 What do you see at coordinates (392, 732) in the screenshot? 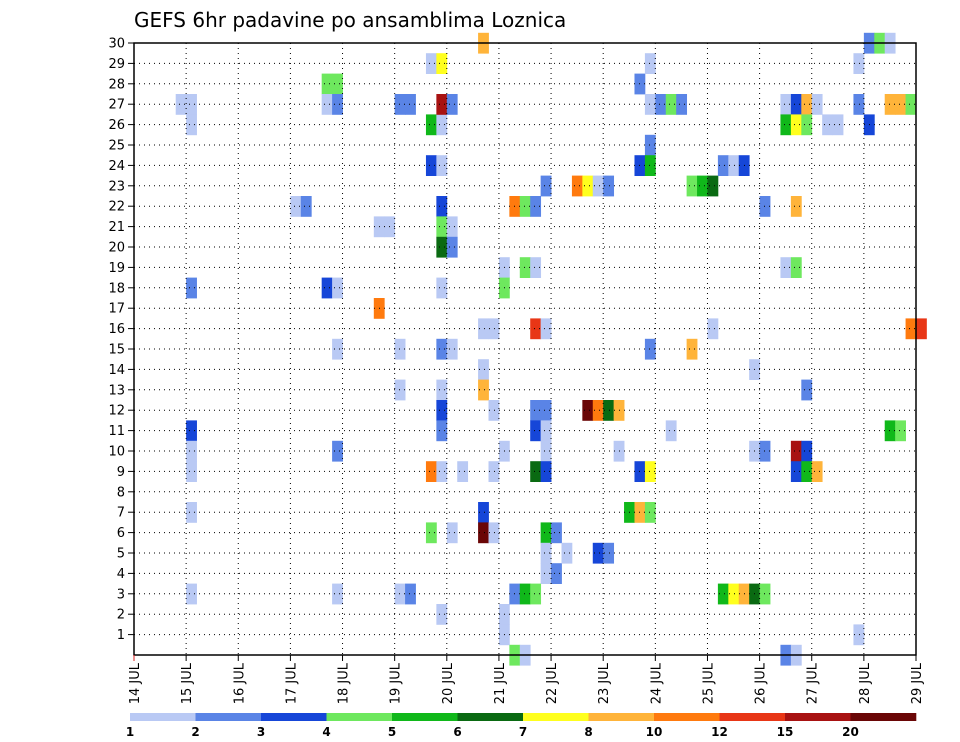
I see `legend-label: 5` at bounding box center [392, 732].